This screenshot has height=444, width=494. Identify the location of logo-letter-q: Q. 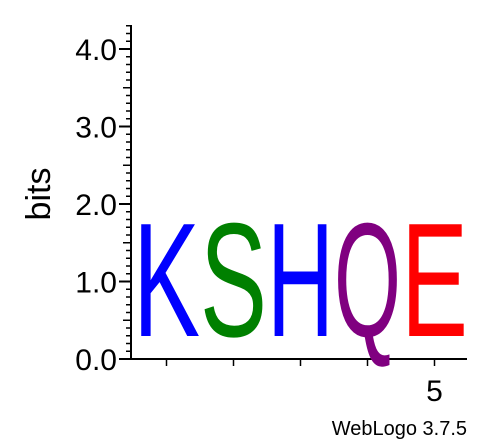
(367, 280).